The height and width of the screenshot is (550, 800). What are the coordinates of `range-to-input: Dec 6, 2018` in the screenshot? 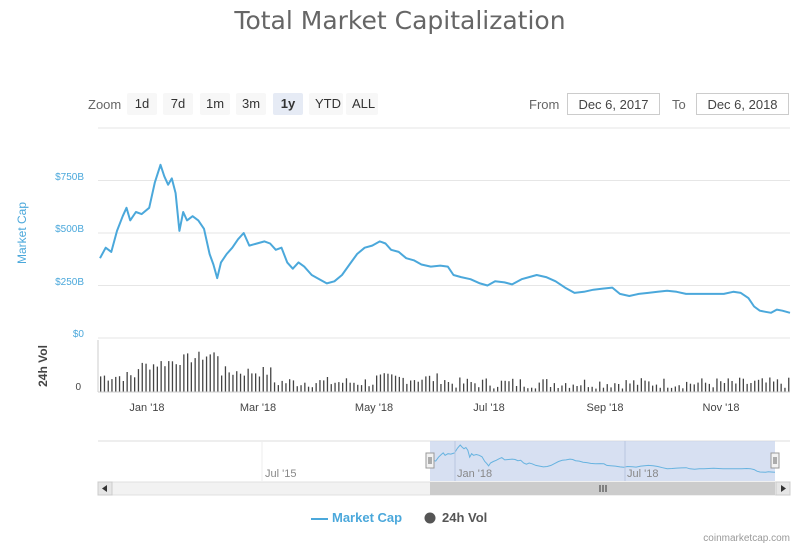 It's located at (742, 104).